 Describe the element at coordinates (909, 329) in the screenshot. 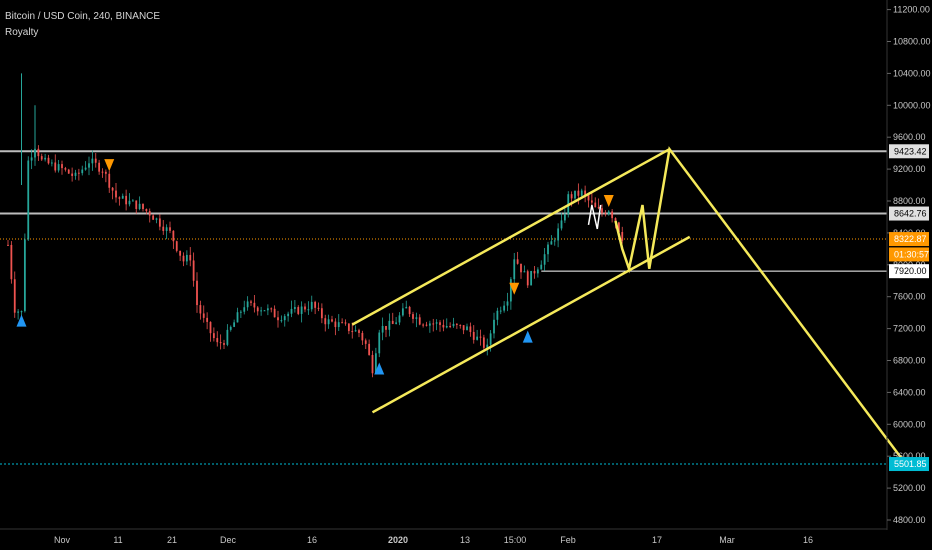

I see `price-tick-label: 7200.00` at that location.